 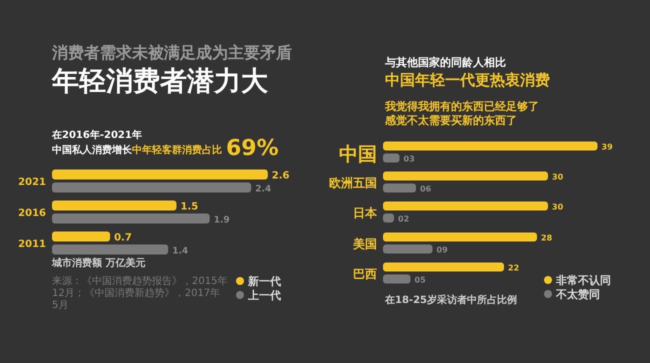 What do you see at coordinates (358, 155) in the screenshot?
I see `y-tick-label: 中国` at bounding box center [358, 155].